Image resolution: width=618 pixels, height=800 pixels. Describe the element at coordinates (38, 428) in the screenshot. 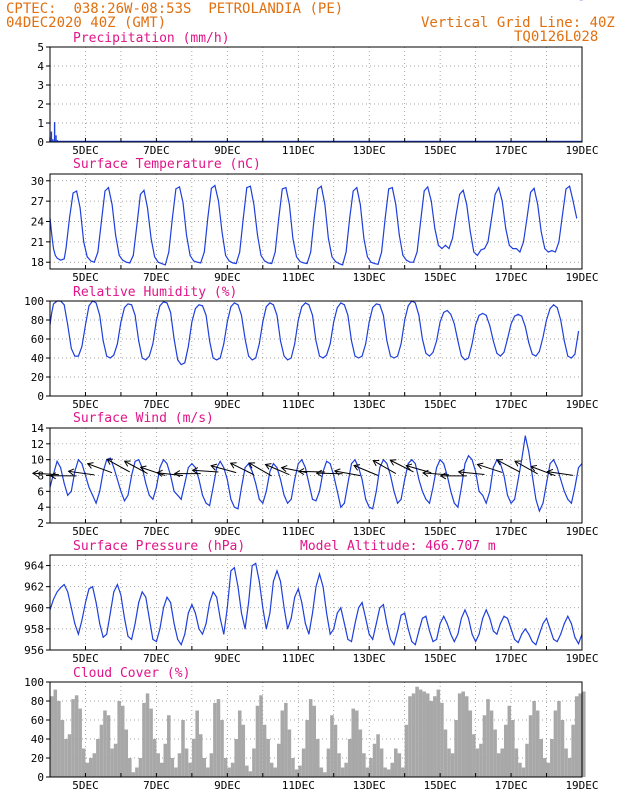

I see `wind-ytick-label: 14` at that location.